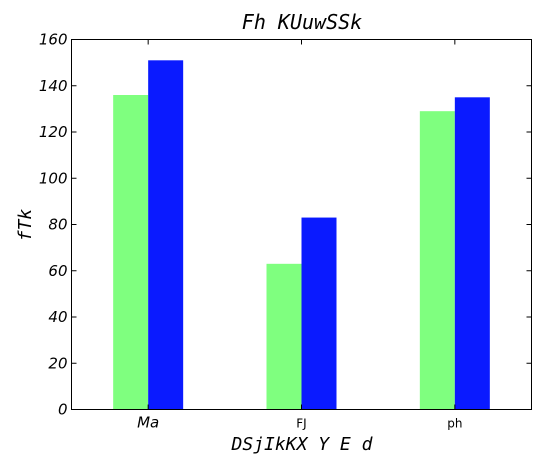 The height and width of the screenshot is (468, 546). What do you see at coordinates (57, 317) in the screenshot?
I see `y-tick-label: 40` at bounding box center [57, 317].